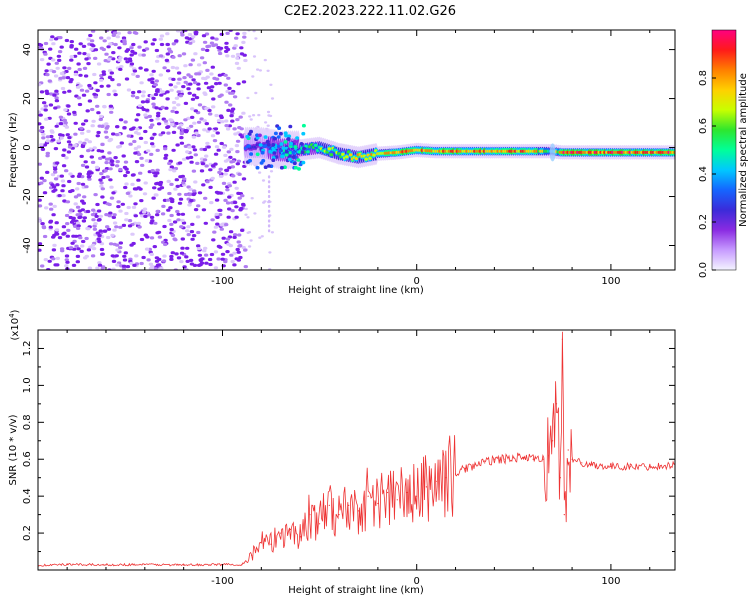  What do you see at coordinates (290, 153) in the screenshot?
I see `signal-core` at bounding box center [290, 153].